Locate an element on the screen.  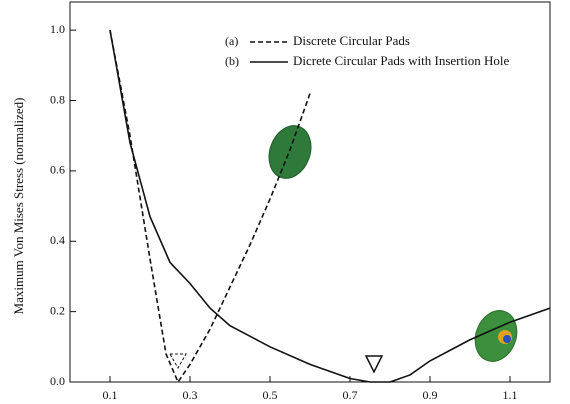
y-axis-label: Maximum Von Mises Stress (normalized) is located at coordinates (18, 206).